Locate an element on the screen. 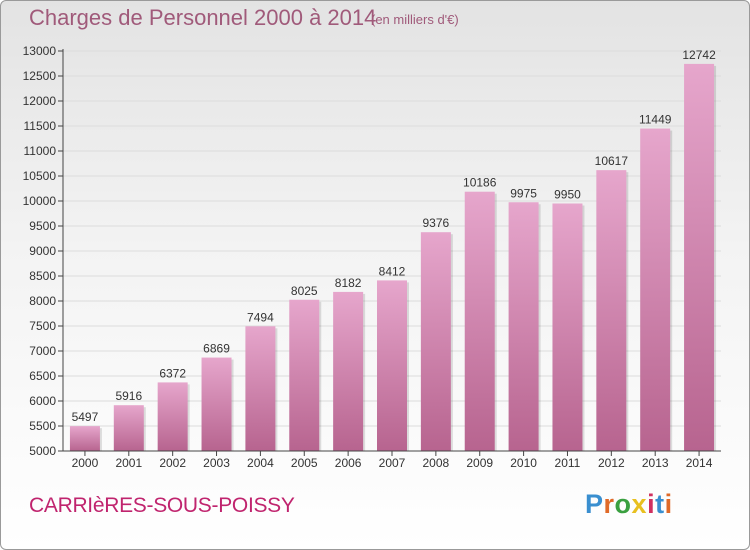  x-tick-label: 2003 is located at coordinates (216, 463).